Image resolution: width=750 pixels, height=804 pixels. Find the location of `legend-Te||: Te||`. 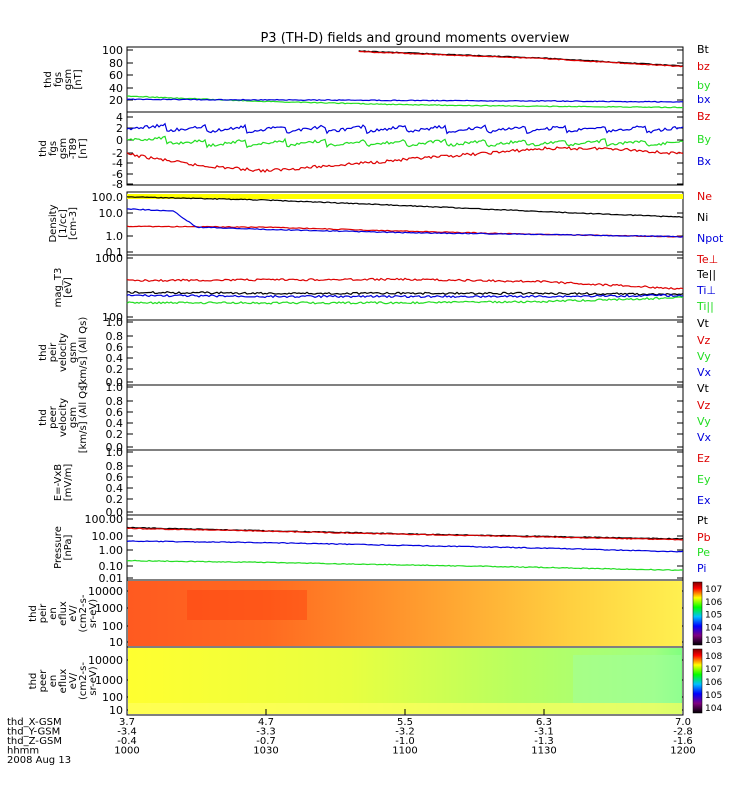

legend-Te||: Te|| is located at coordinates (706, 274).